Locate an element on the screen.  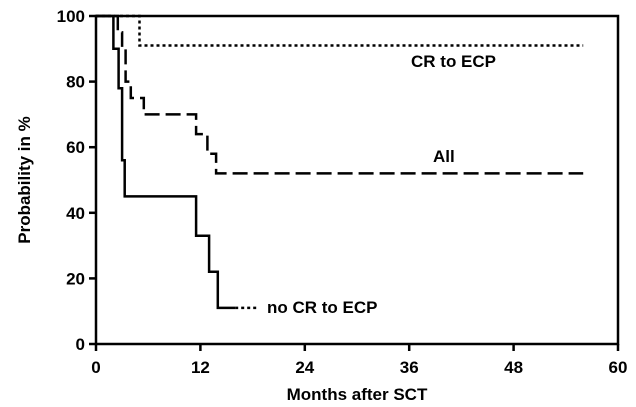
x-tick-label: 12 is located at coordinates (200, 367).